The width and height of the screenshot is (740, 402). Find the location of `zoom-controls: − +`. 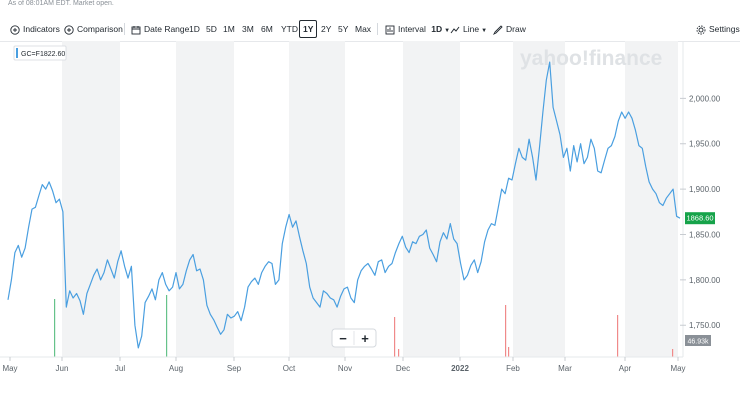

zoom-controls: − + is located at coordinates (354, 338).